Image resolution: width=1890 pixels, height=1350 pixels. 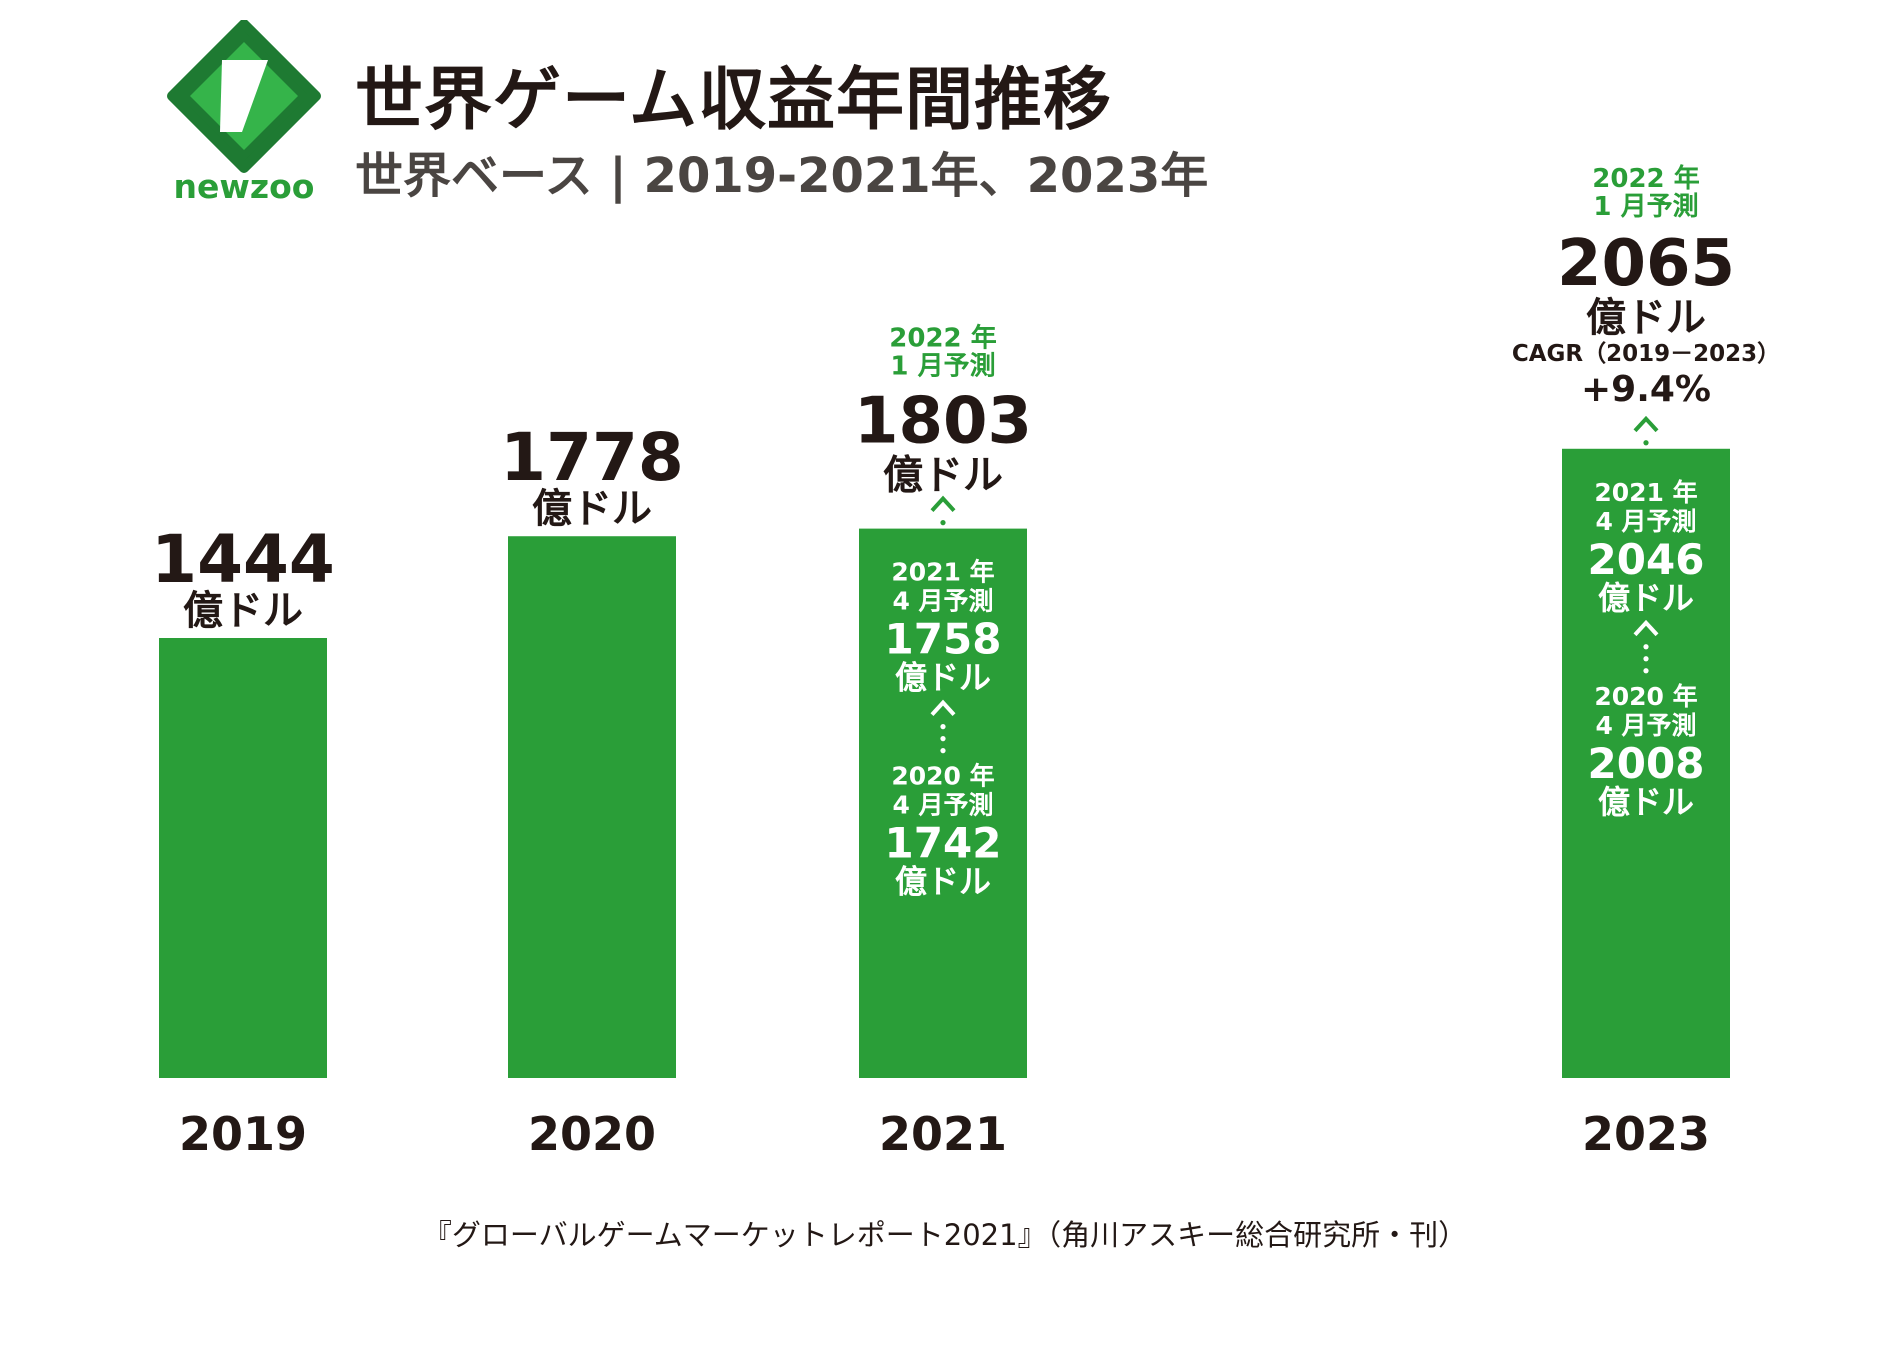 What do you see at coordinates (243, 559) in the screenshot?
I see `data-label-value: 1444` at bounding box center [243, 559].